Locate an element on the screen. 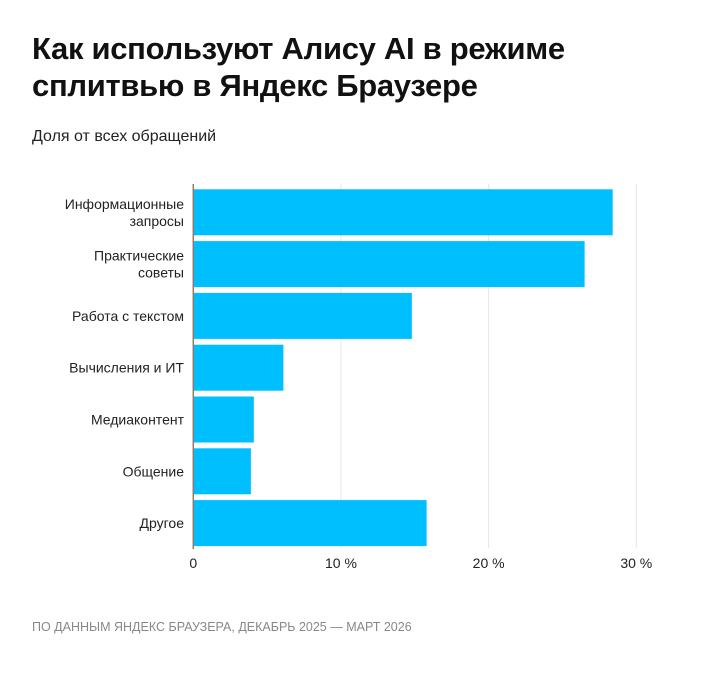  category-label: Другое is located at coordinates (162, 523).